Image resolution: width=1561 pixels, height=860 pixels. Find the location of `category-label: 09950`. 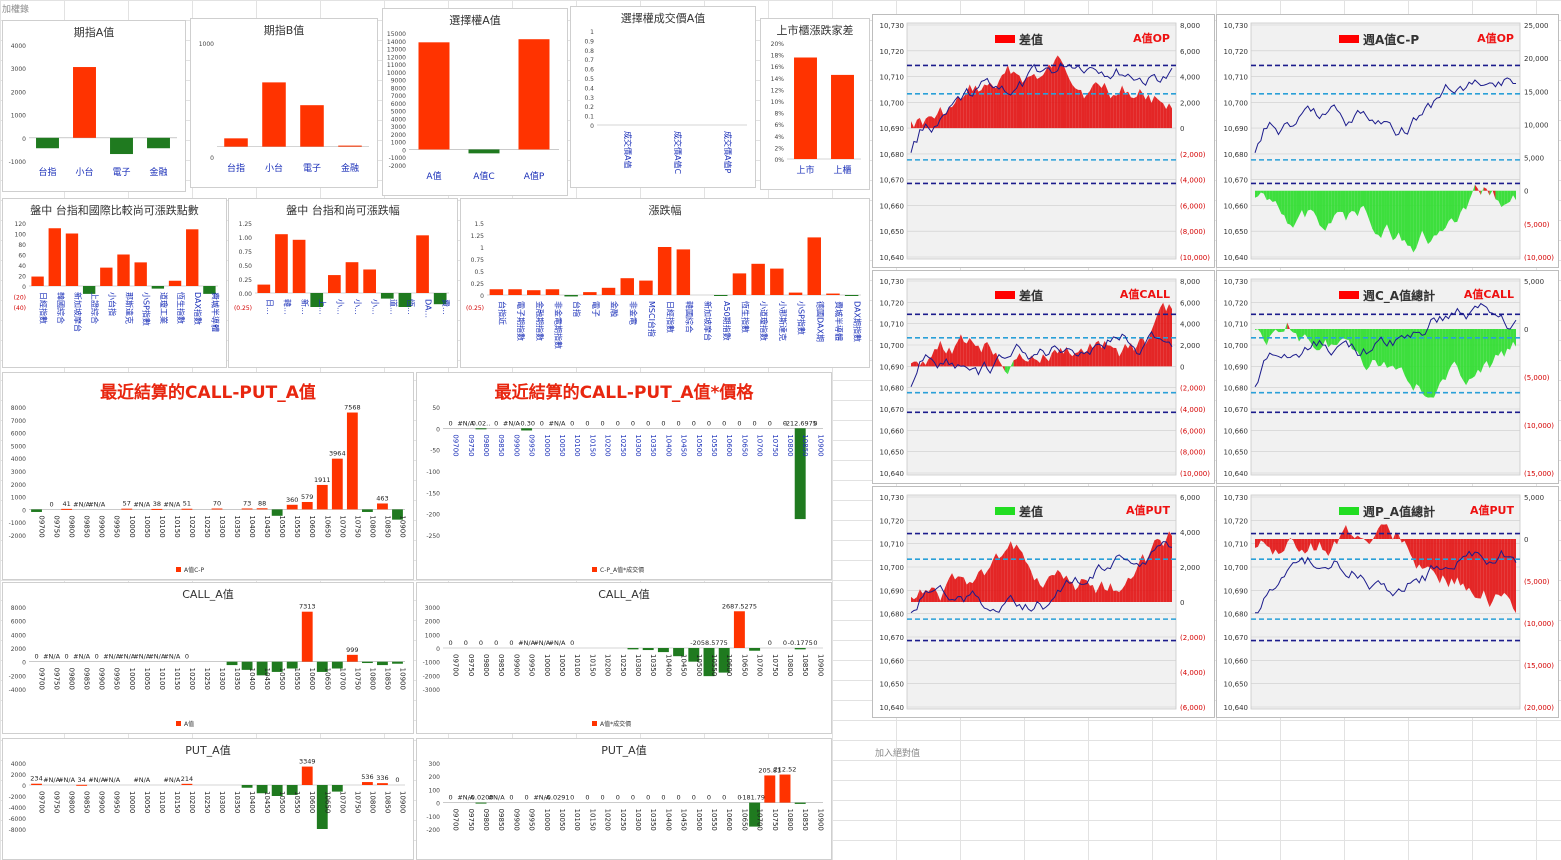

category-label: 09950 is located at coordinates (117, 679).